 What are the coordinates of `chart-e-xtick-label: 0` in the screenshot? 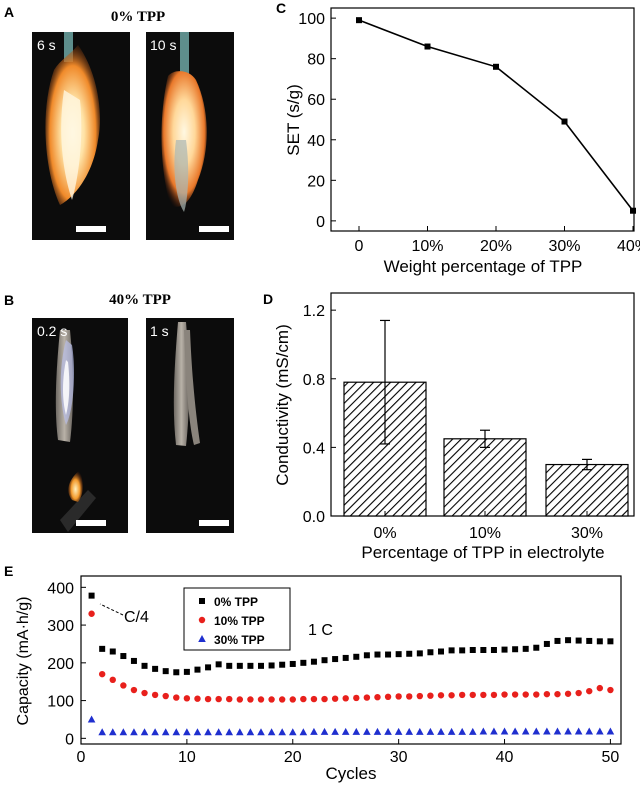 It's located at (81, 757).